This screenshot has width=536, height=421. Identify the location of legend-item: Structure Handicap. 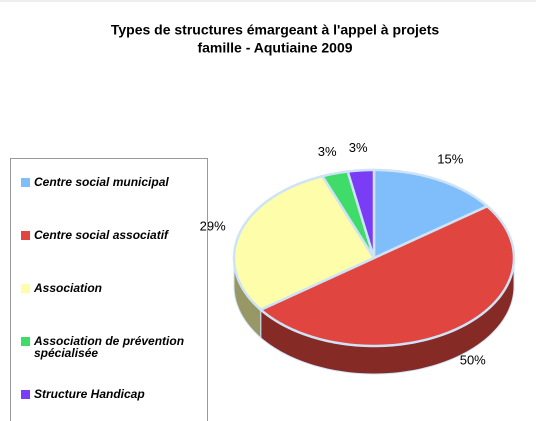
(113, 394).